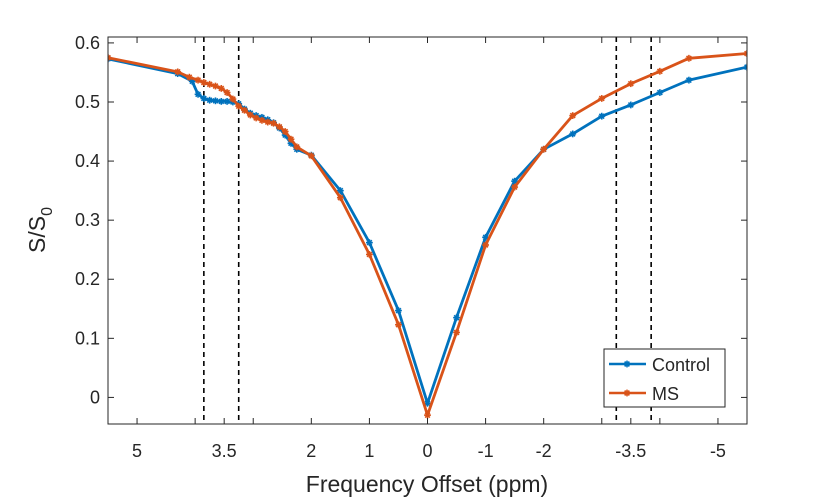  I want to click on x-tick-label: -1, so click(486, 451).